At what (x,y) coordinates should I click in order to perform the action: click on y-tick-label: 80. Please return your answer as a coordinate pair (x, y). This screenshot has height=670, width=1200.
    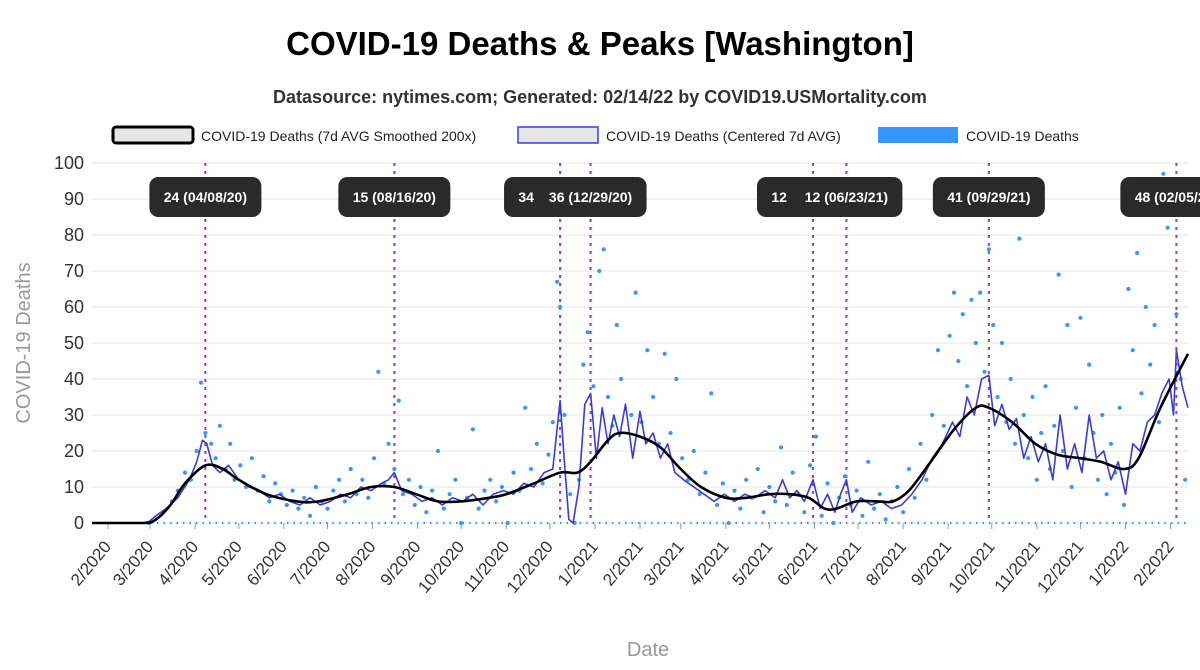
    Looking at the image, I should click on (74, 235).